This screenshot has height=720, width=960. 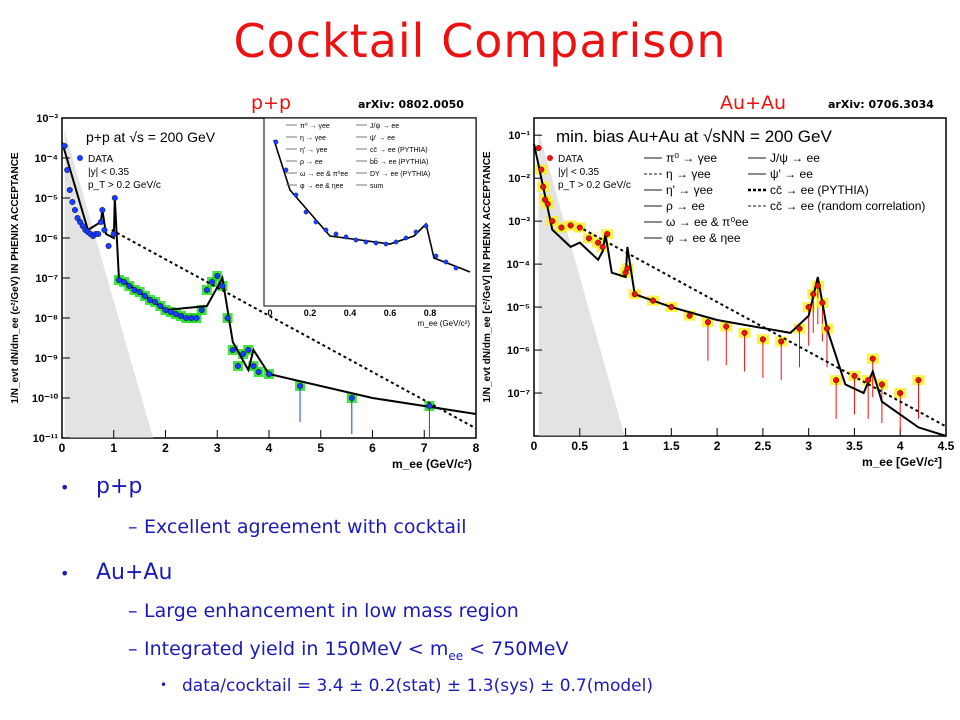 What do you see at coordinates (314, 150) in the screenshot?
I see `pp-inset-legend-entry: η' → γee` at bounding box center [314, 150].